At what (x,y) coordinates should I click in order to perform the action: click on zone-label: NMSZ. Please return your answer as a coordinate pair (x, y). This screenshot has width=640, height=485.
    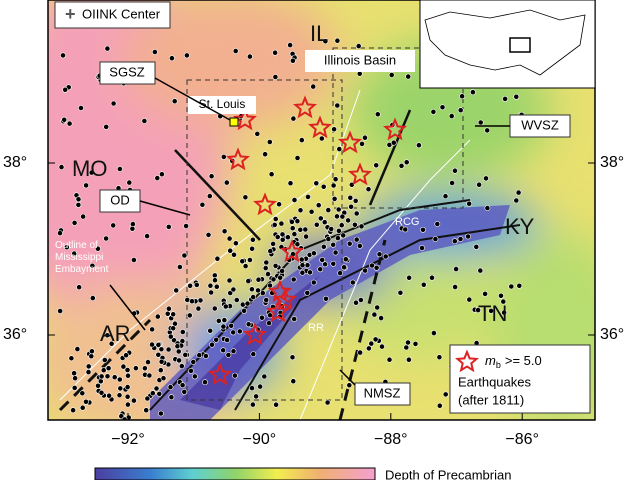
    Looking at the image, I should click on (382, 392).